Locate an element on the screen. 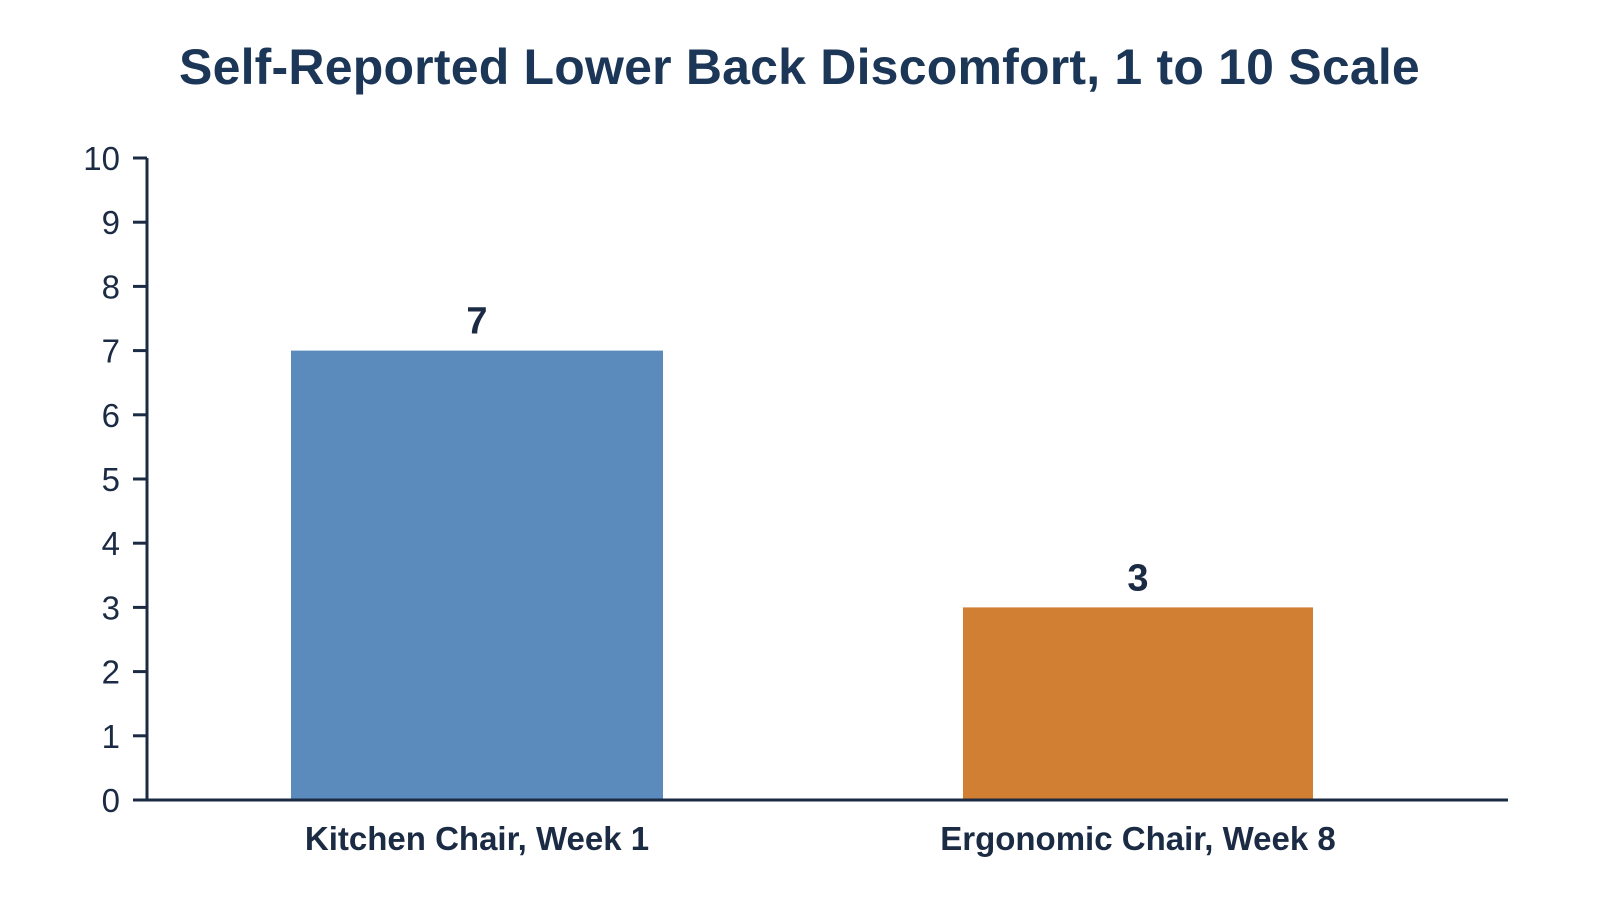  y-tick-label: 2 is located at coordinates (111, 672).